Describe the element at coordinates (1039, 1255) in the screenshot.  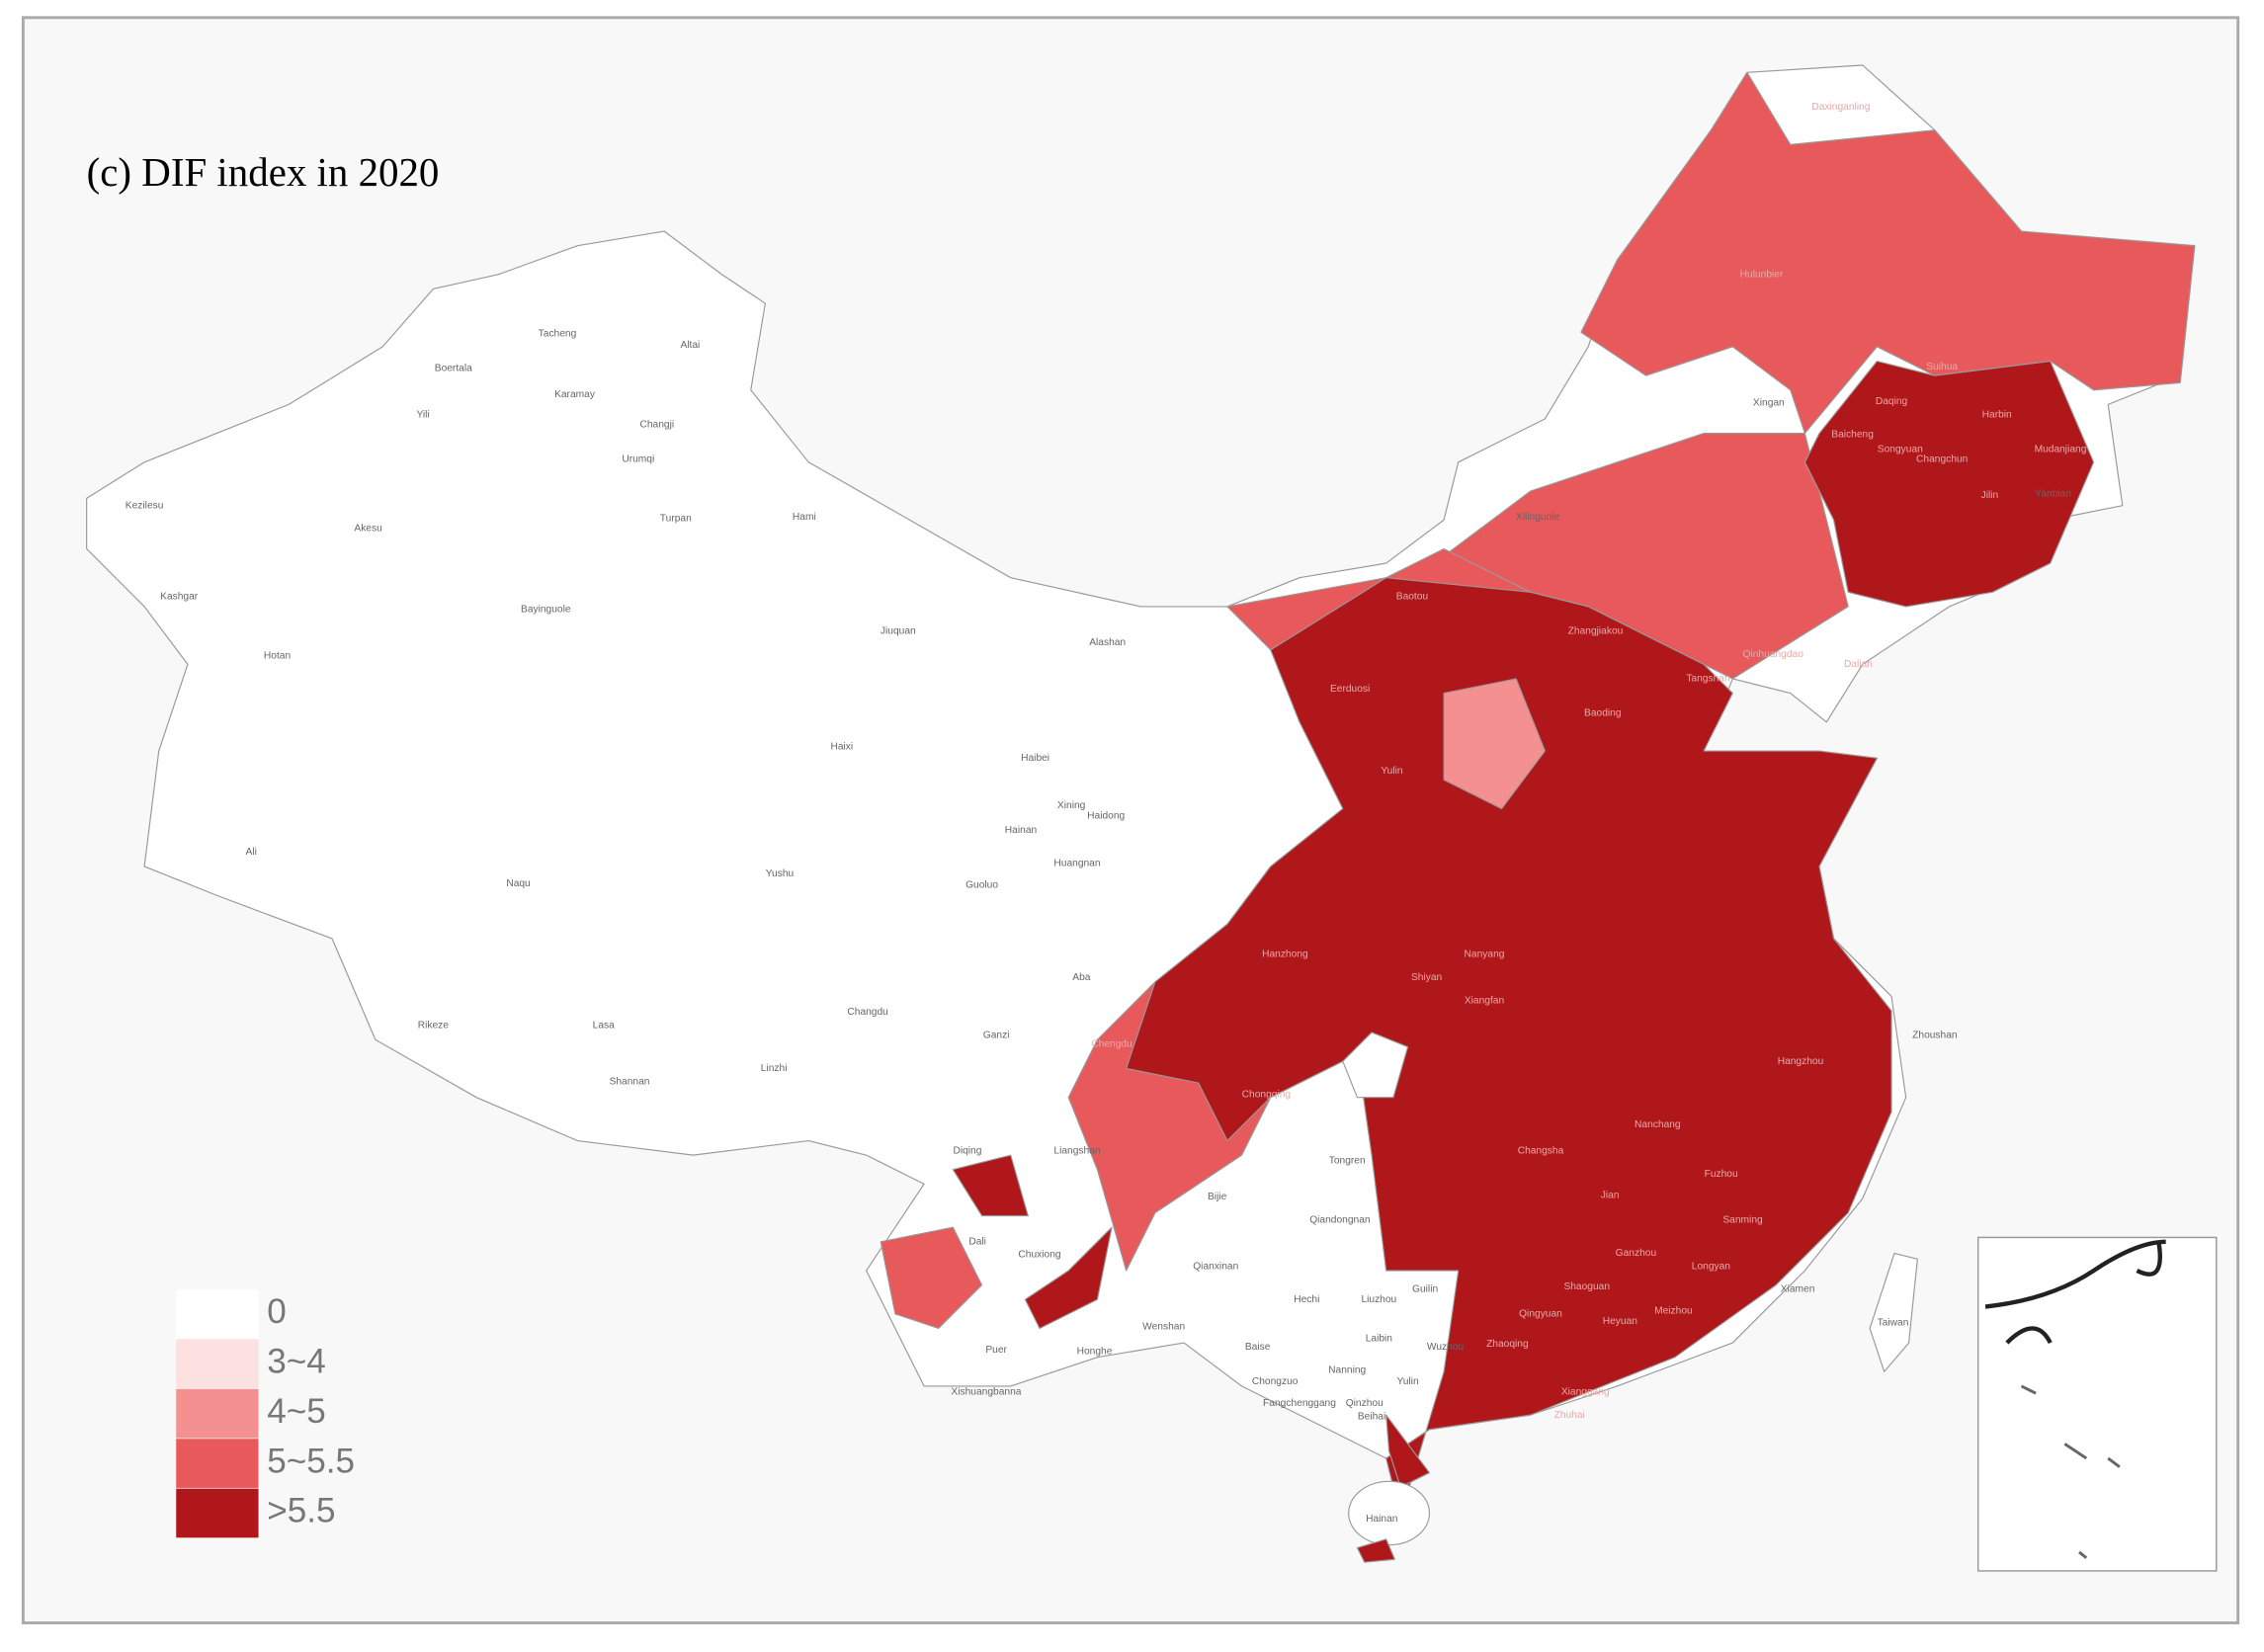
I see `place-label: Chuxiong` at that location.